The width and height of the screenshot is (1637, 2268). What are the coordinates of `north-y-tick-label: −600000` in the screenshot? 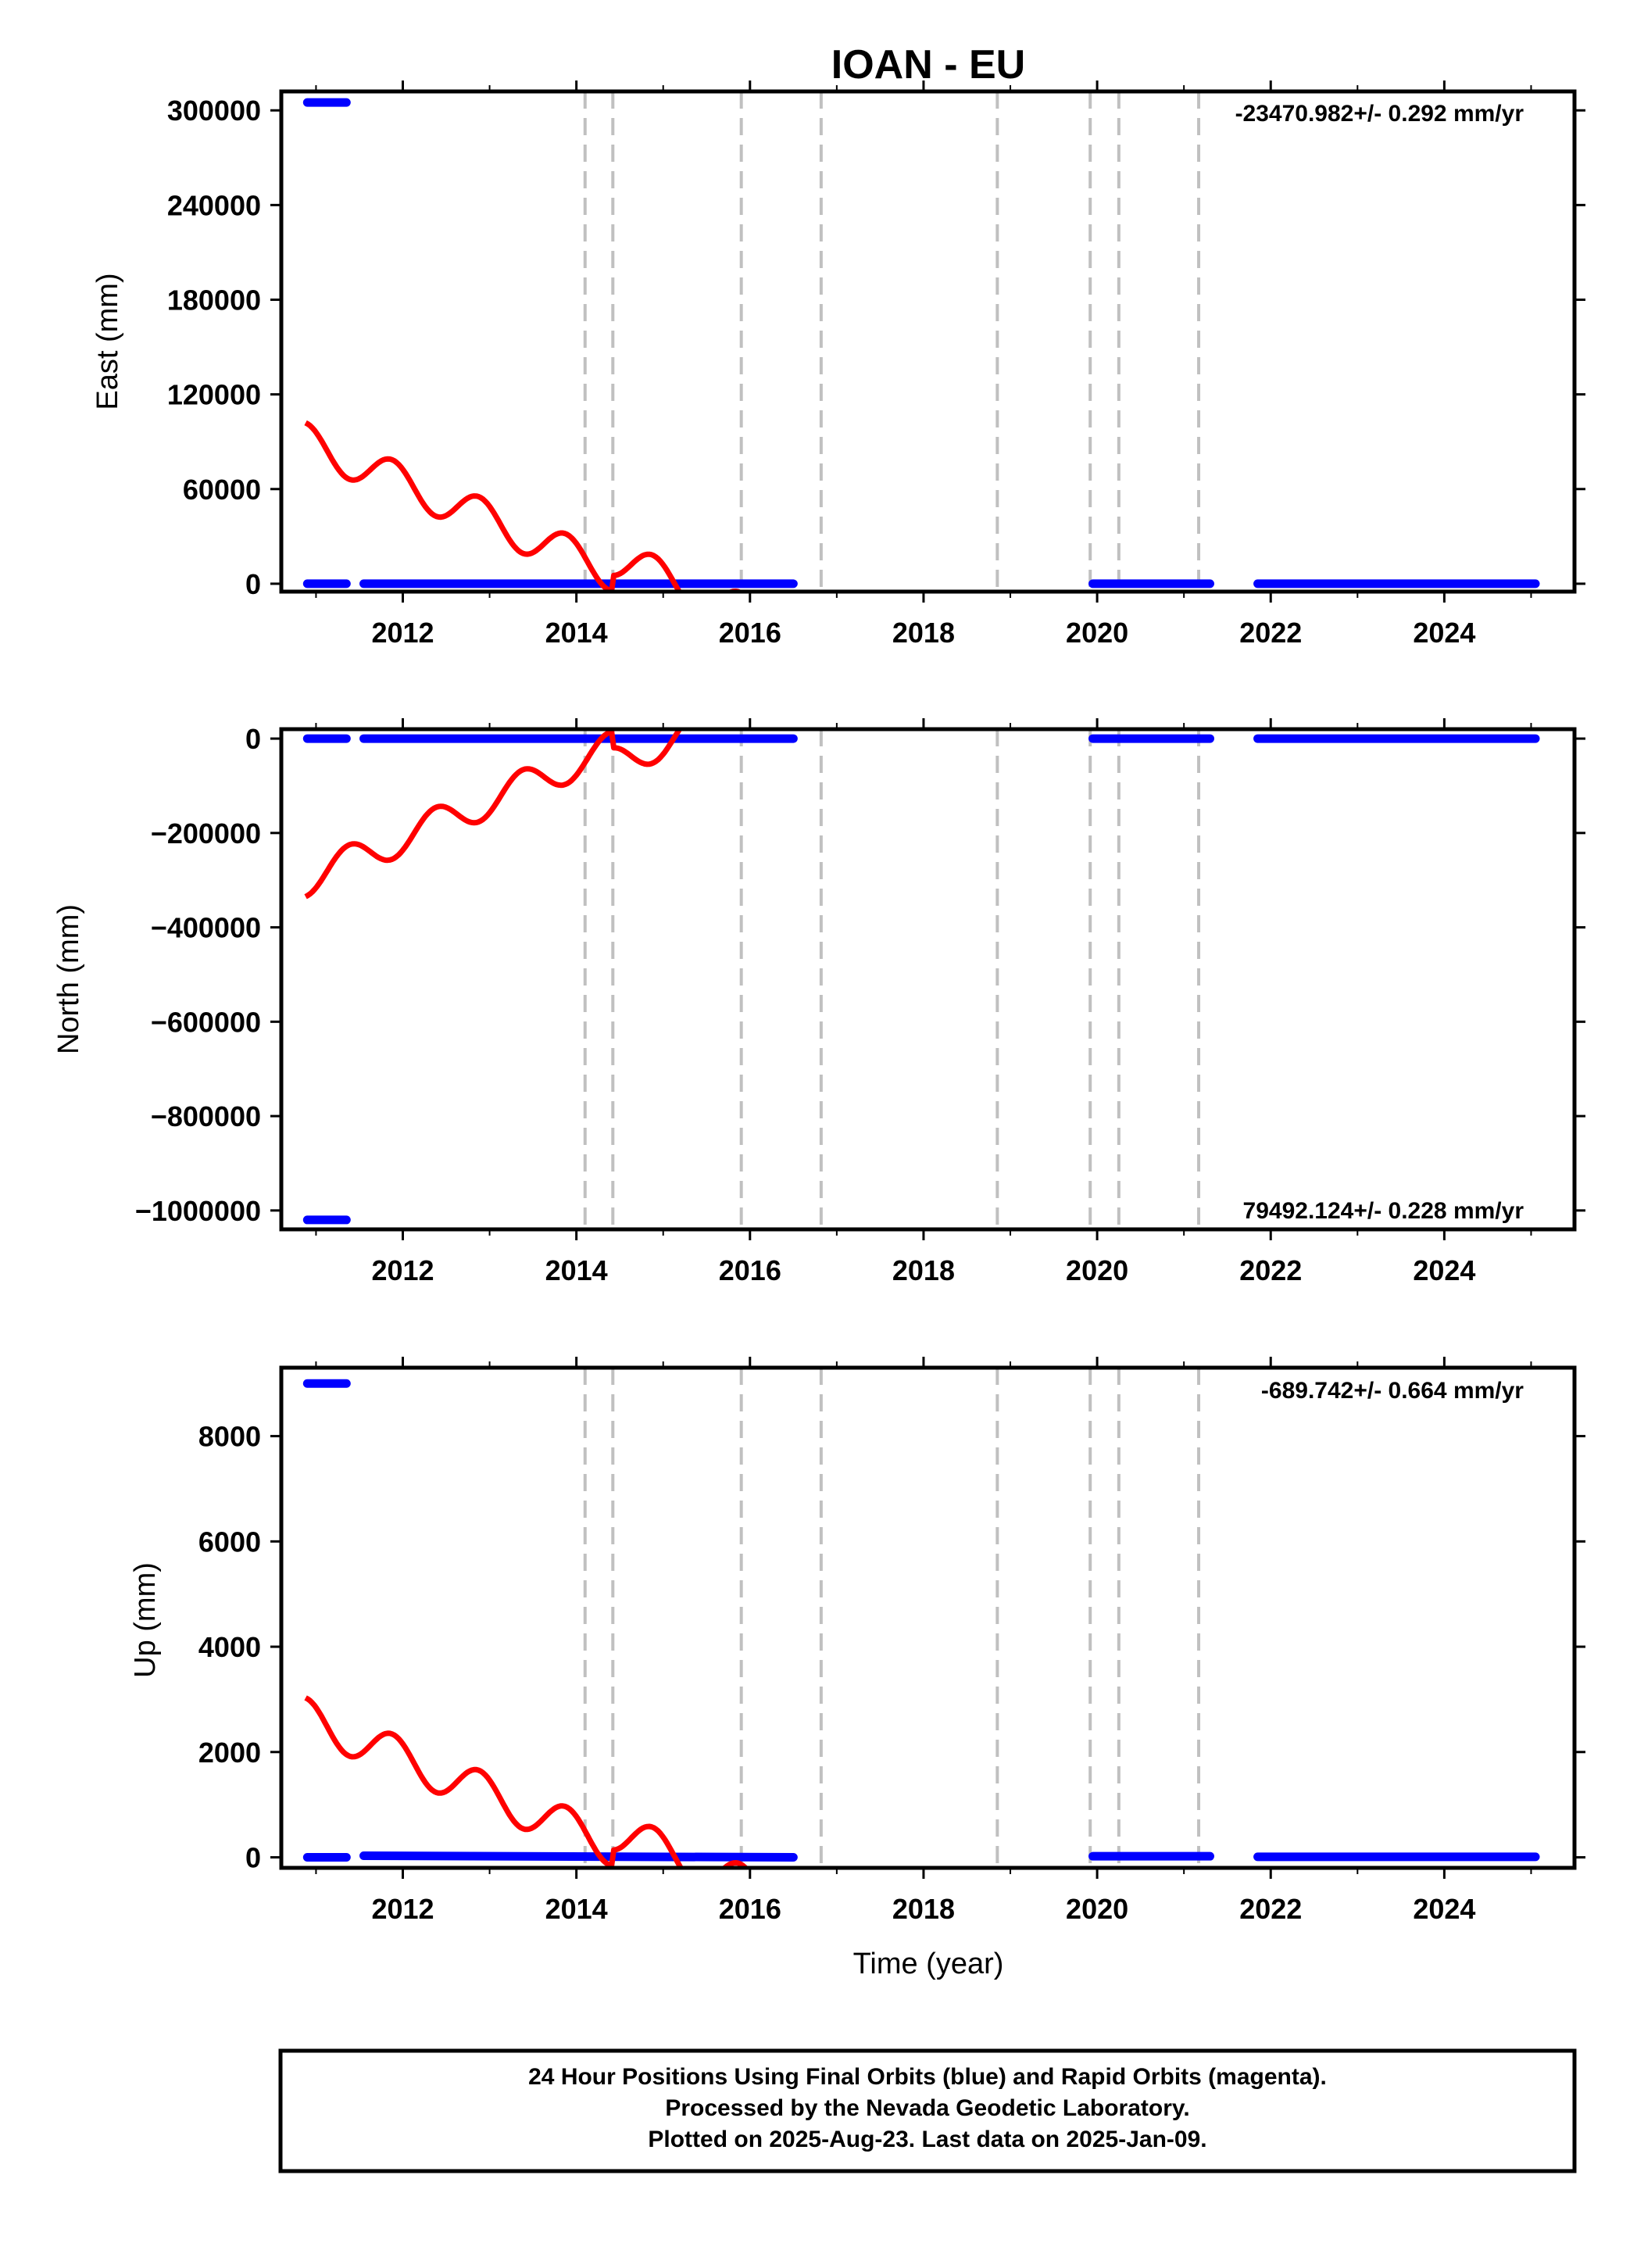 It's located at (206, 1022).